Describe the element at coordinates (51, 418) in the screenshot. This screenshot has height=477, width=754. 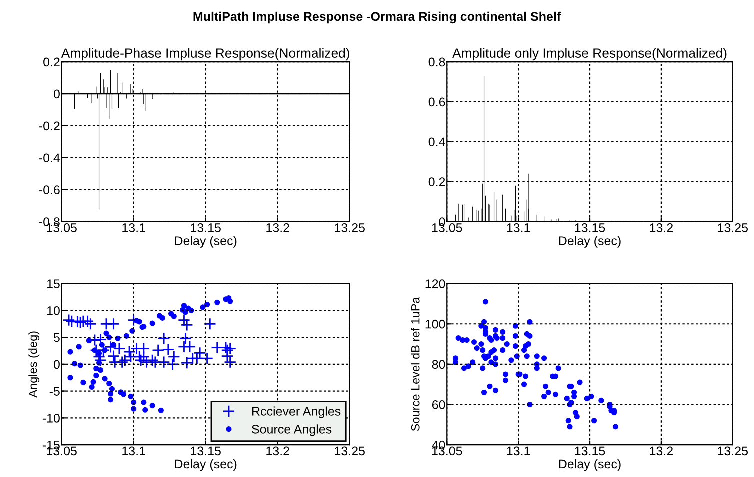
I see `y-tick-label: -10` at that location.